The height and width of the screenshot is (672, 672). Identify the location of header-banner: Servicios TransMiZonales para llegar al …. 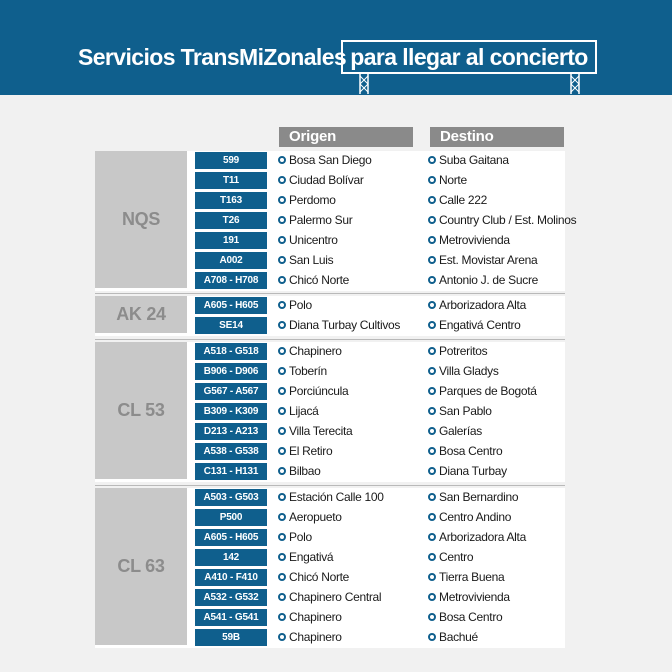
(336, 47).